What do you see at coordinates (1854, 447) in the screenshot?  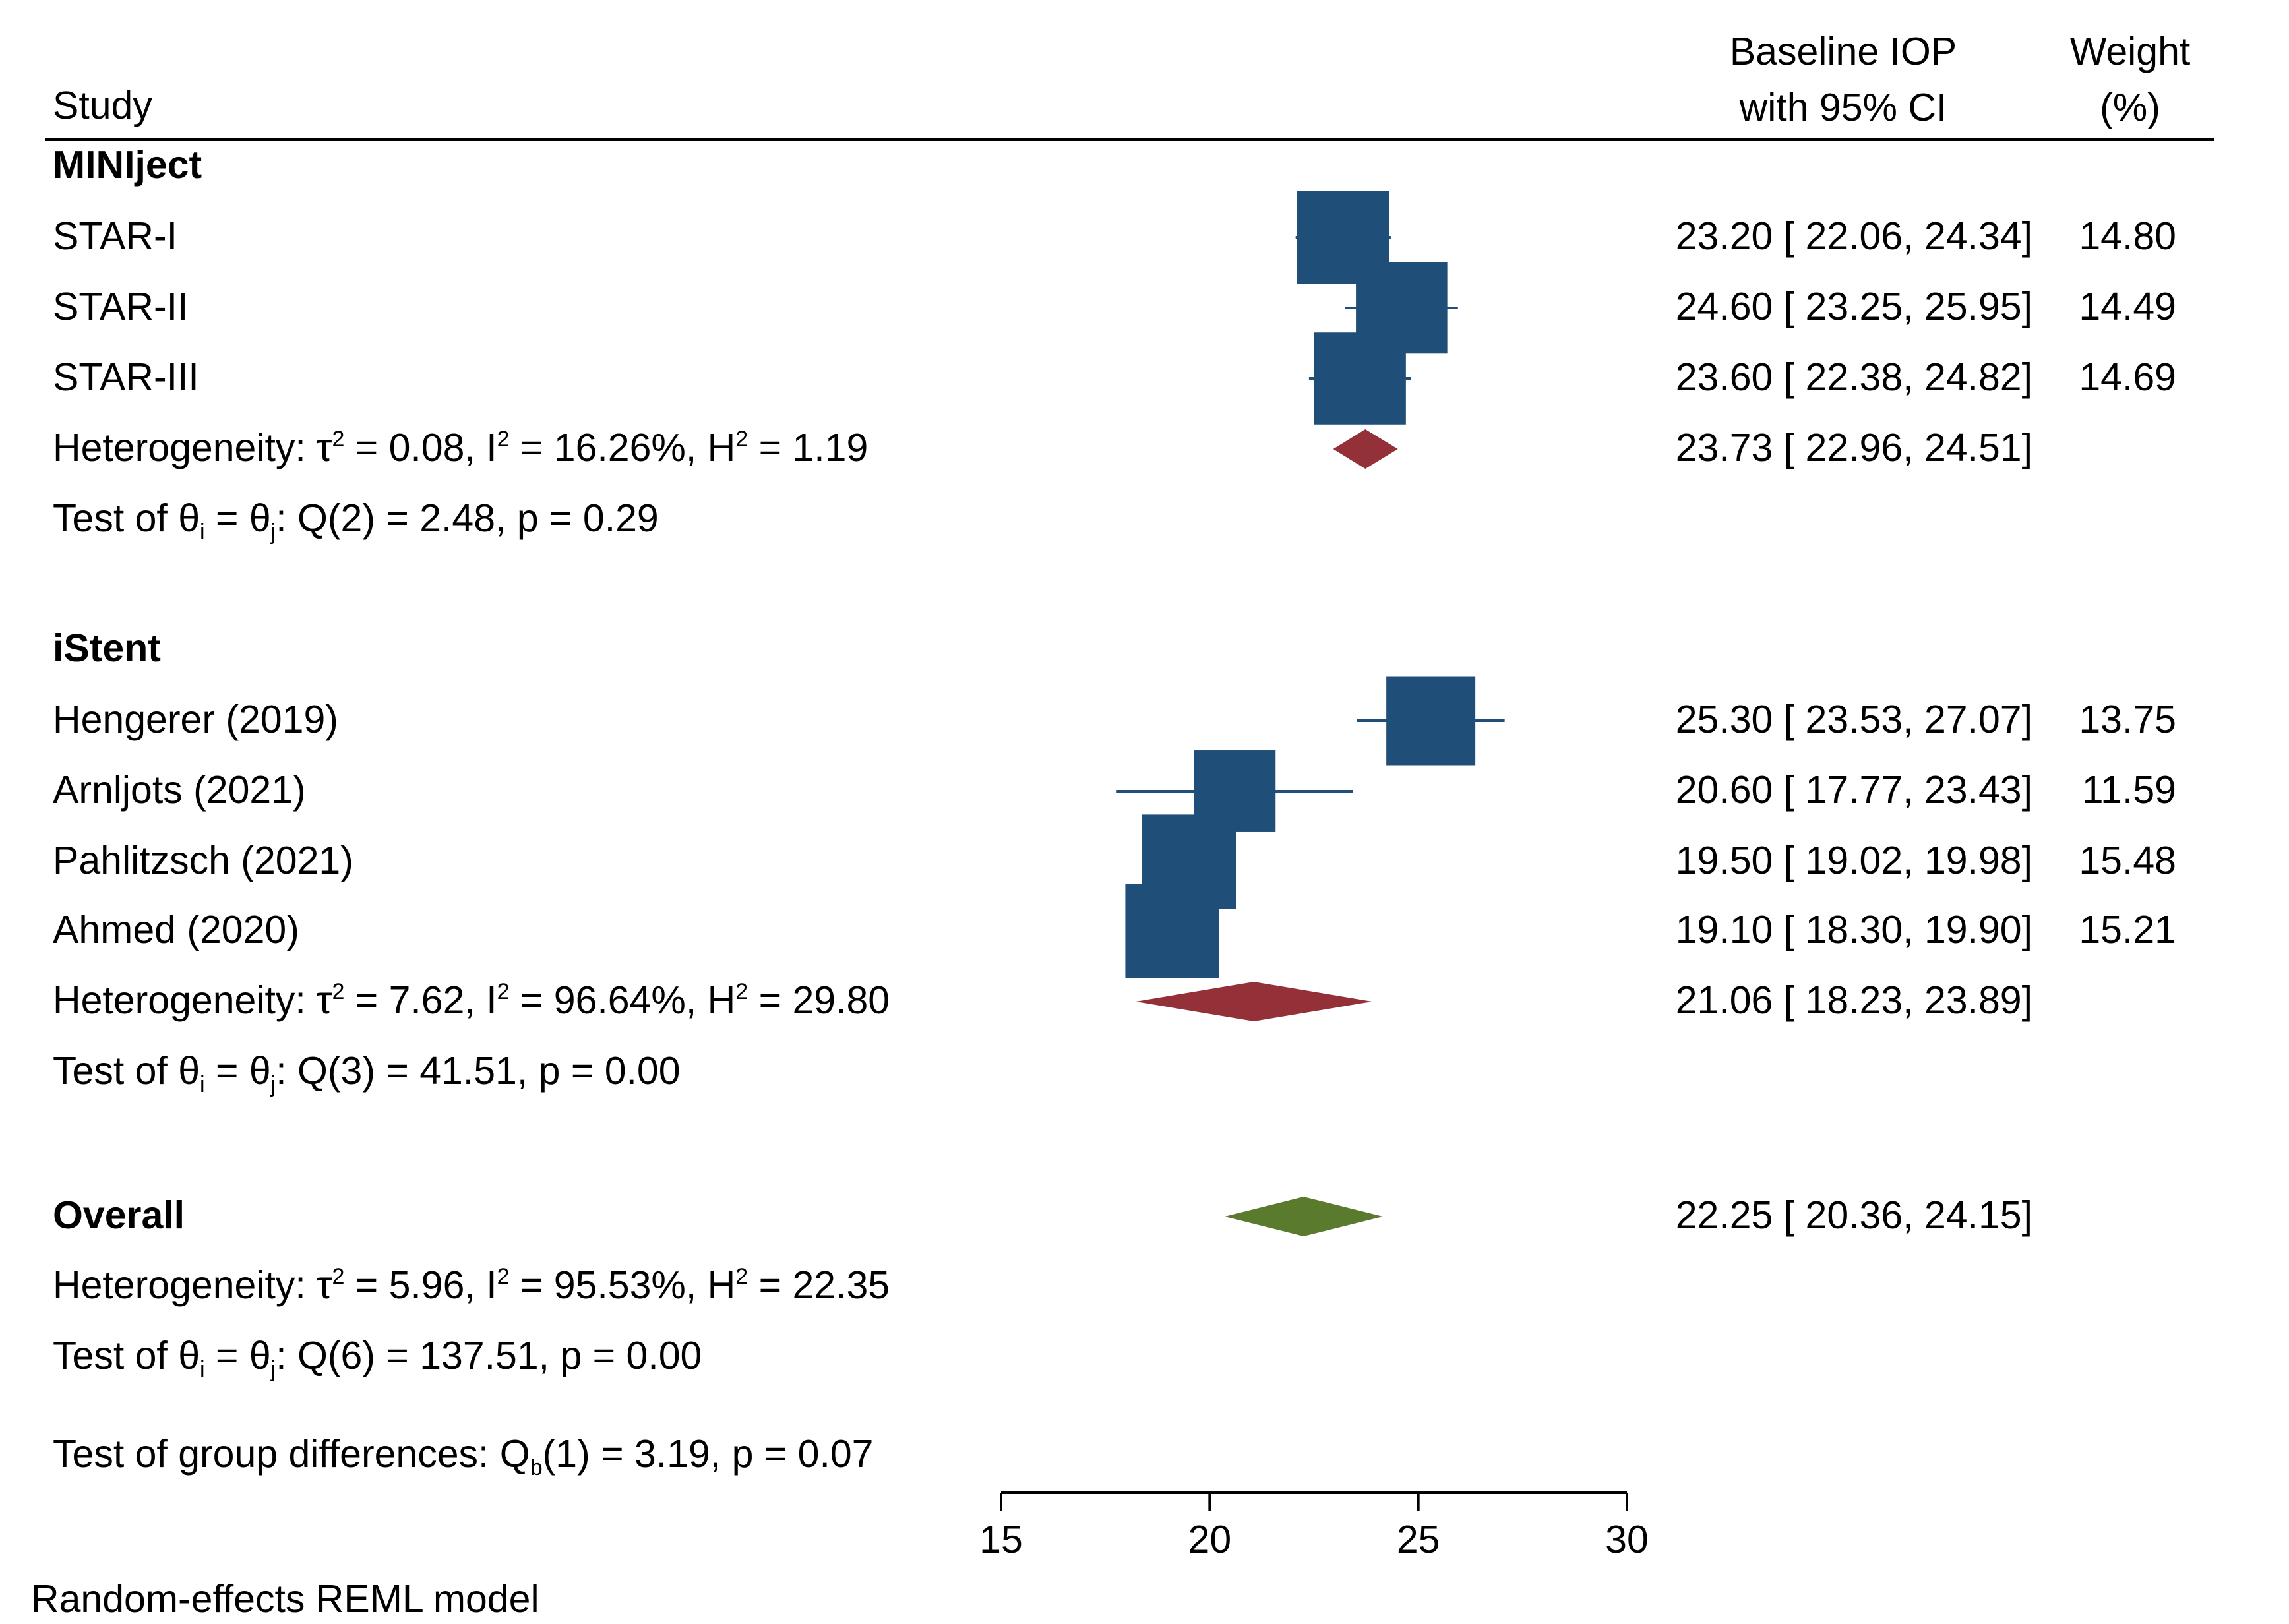 I see `group-pooled-ci-text: 23.73 [ 22.96, 24.51]` at bounding box center [1854, 447].